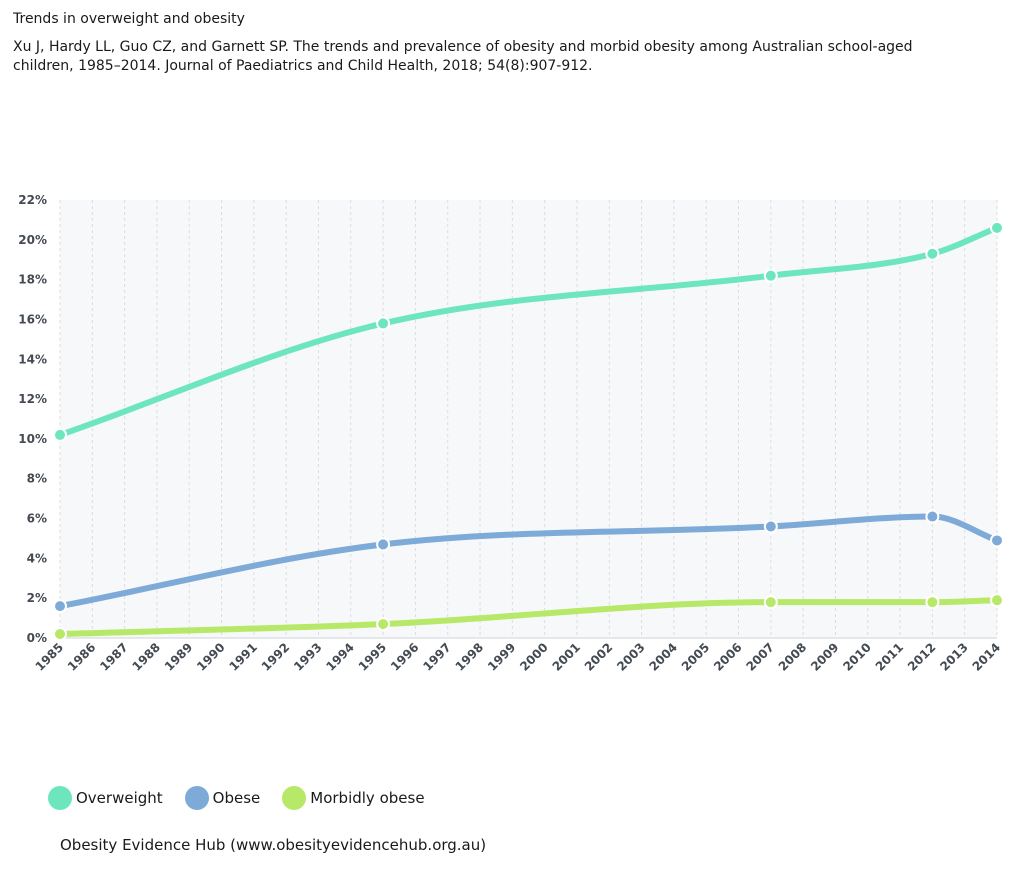  What do you see at coordinates (567, 657) in the screenshot?
I see `x-tick-label: 2001` at bounding box center [567, 657].